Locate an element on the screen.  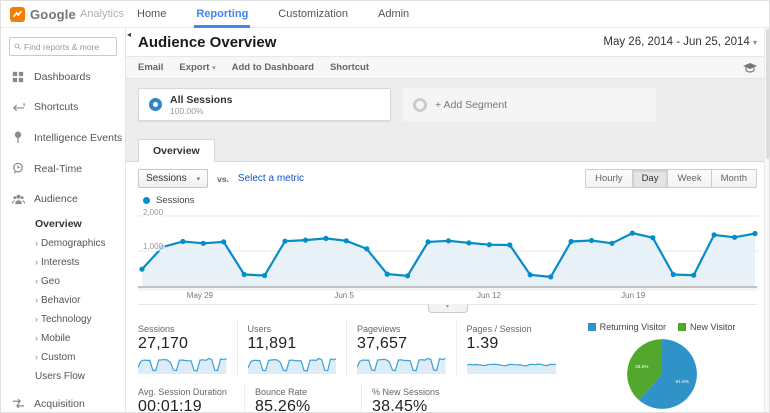
scorecard-label: Bounce Rate is located at coordinates (281, 392).